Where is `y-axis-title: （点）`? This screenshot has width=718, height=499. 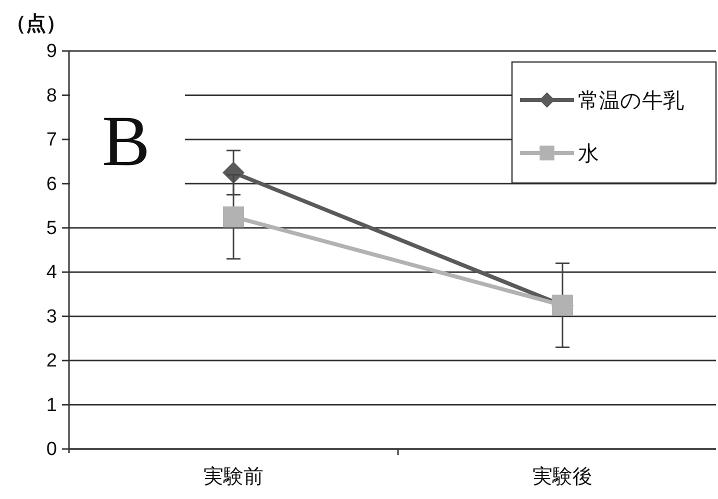 y-axis-title: （点） is located at coordinates (36, 23).